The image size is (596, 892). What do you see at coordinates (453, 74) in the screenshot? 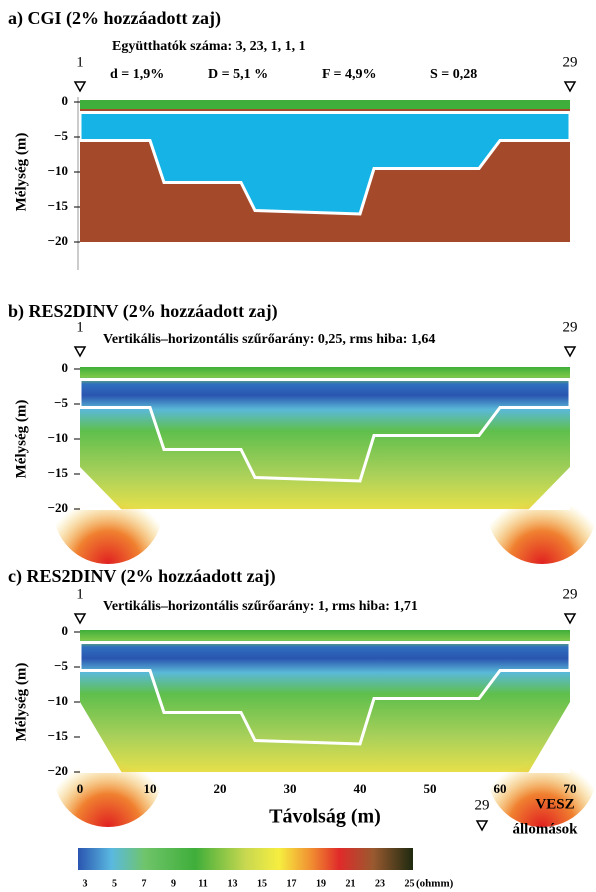
I see `stat: S = 0,28` at bounding box center [453, 74].